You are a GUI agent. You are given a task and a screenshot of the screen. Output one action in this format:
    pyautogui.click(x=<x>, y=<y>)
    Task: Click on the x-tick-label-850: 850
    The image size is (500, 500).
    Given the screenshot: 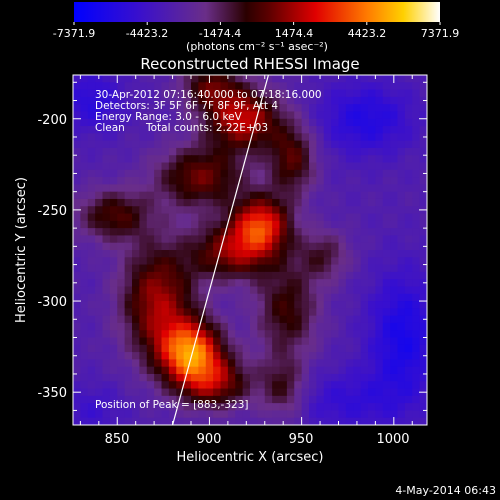 What is the action you would take?
    pyautogui.click(x=117, y=439)
    